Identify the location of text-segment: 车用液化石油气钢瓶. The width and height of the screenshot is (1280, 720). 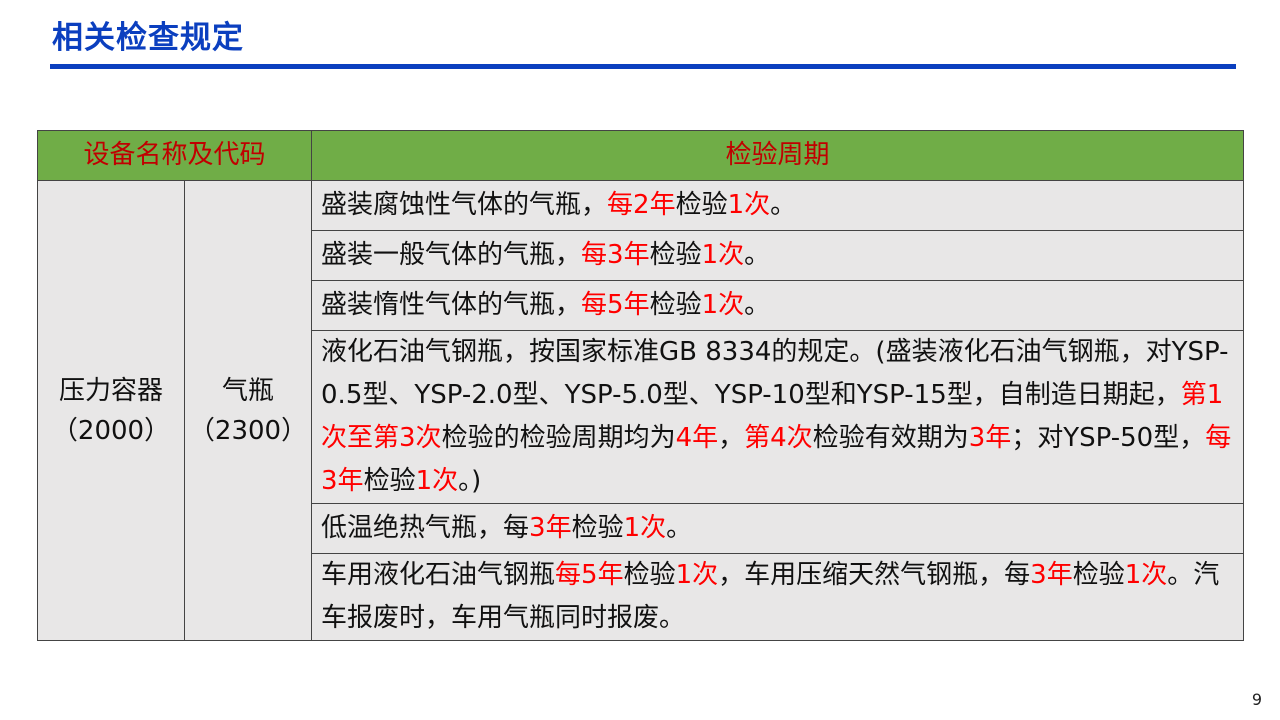
(438, 575).